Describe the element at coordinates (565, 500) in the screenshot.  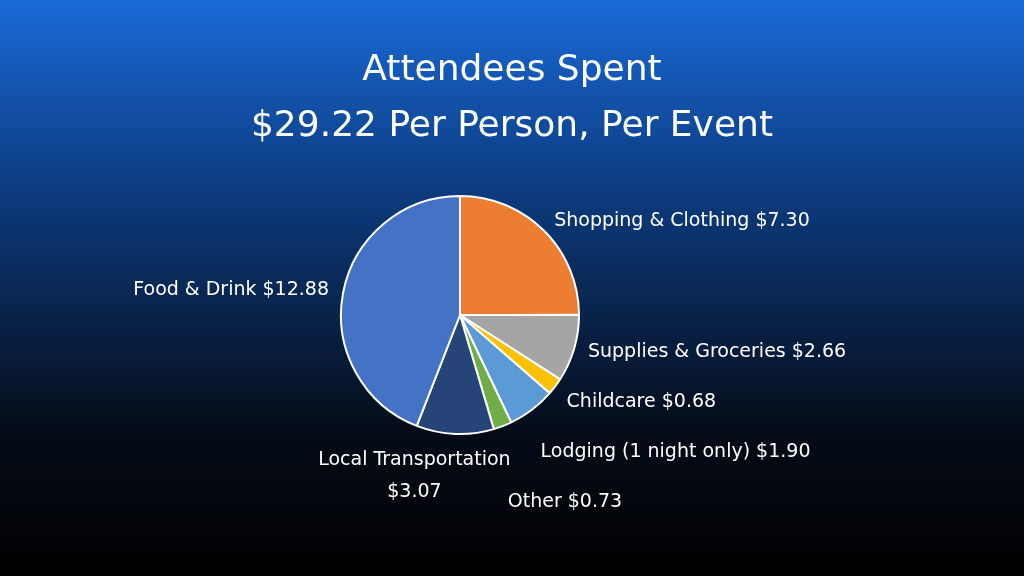
I see `slice-label: Other $0.73` at that location.